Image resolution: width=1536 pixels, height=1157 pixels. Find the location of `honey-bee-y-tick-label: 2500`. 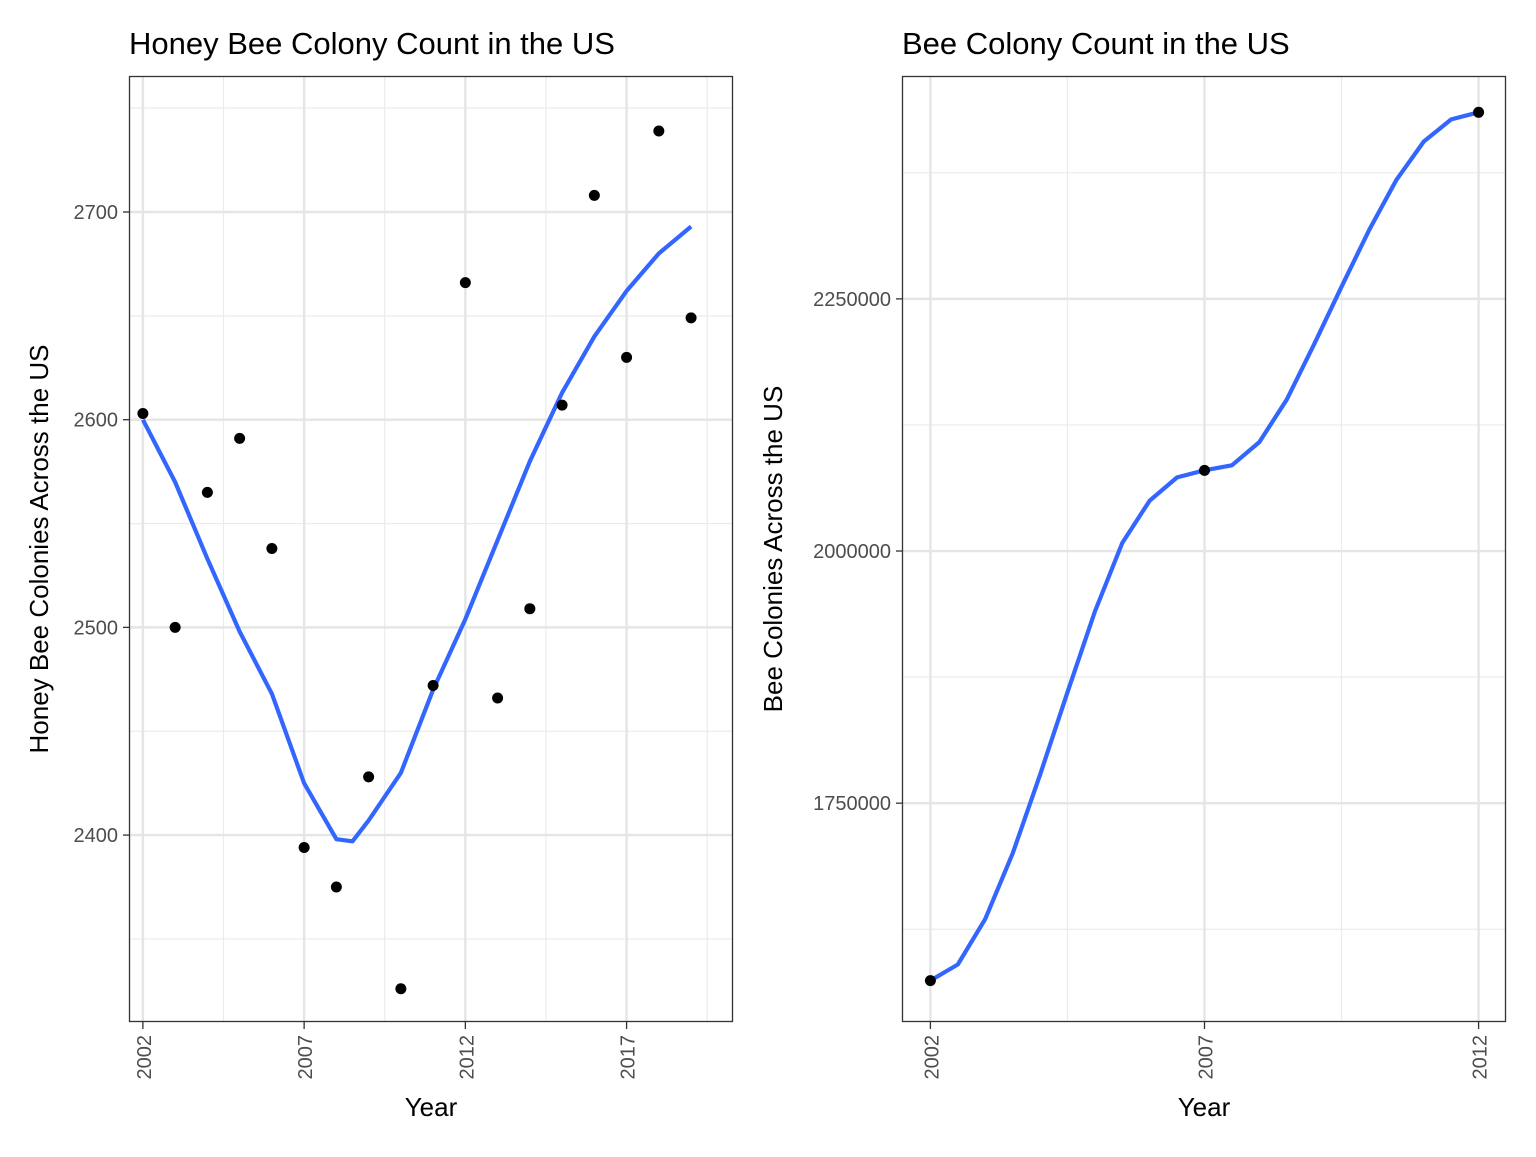

honey-bee-y-tick-label: 2500 is located at coordinates (96, 628).